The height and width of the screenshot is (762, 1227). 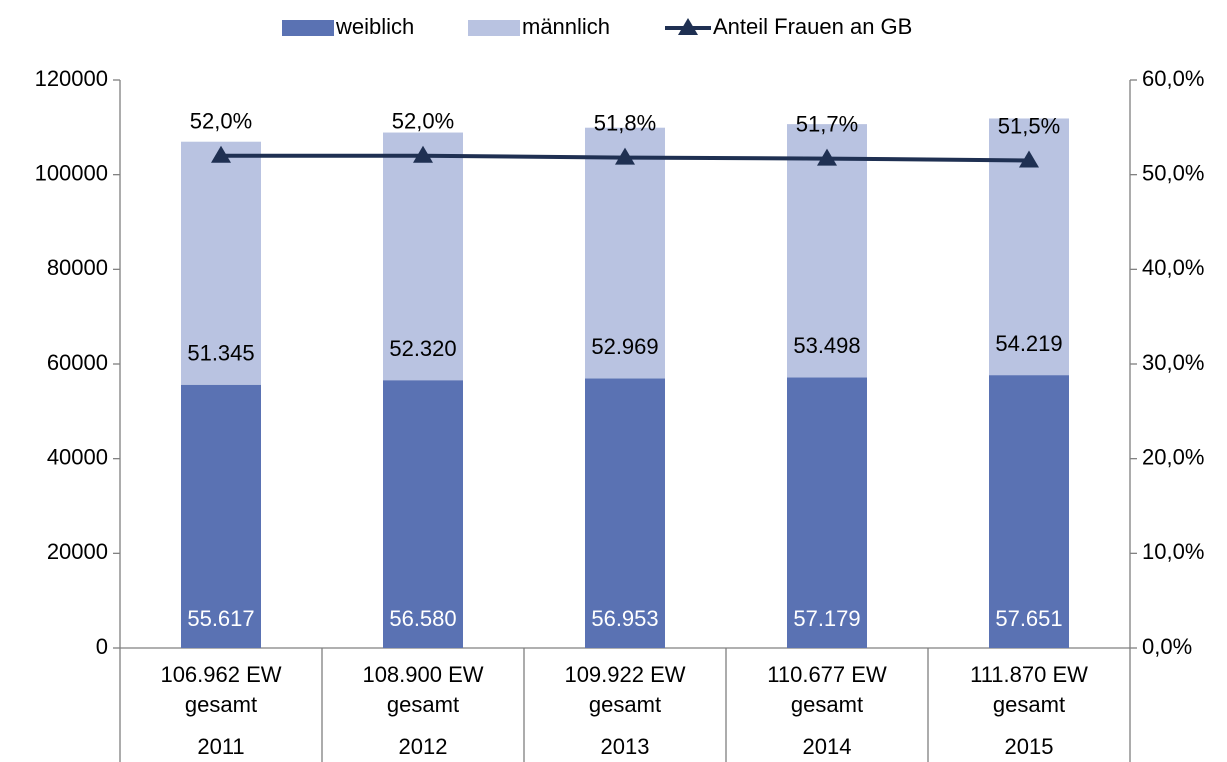 I want to click on data-label: 57.179, so click(x=826, y=618).